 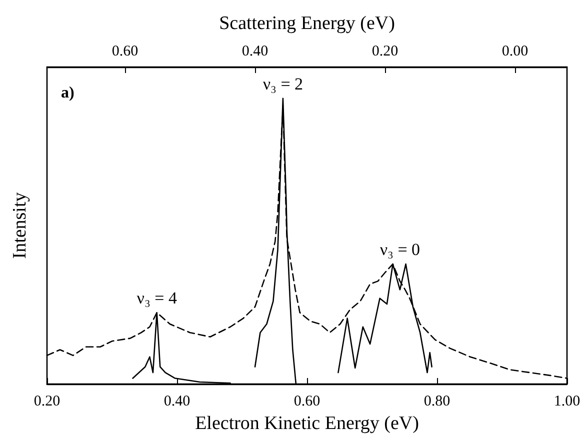 What do you see at coordinates (567, 402) in the screenshot?
I see `x-tick-label: 1.00` at bounding box center [567, 402].